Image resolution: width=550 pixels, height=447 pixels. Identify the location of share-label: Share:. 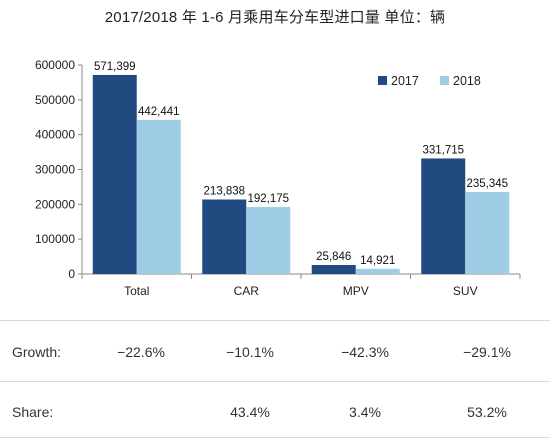
(33, 412).